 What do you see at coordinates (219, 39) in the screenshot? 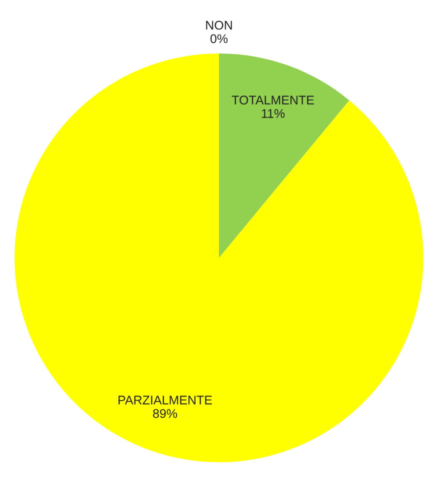
I see `text: 0%` at bounding box center [219, 39].